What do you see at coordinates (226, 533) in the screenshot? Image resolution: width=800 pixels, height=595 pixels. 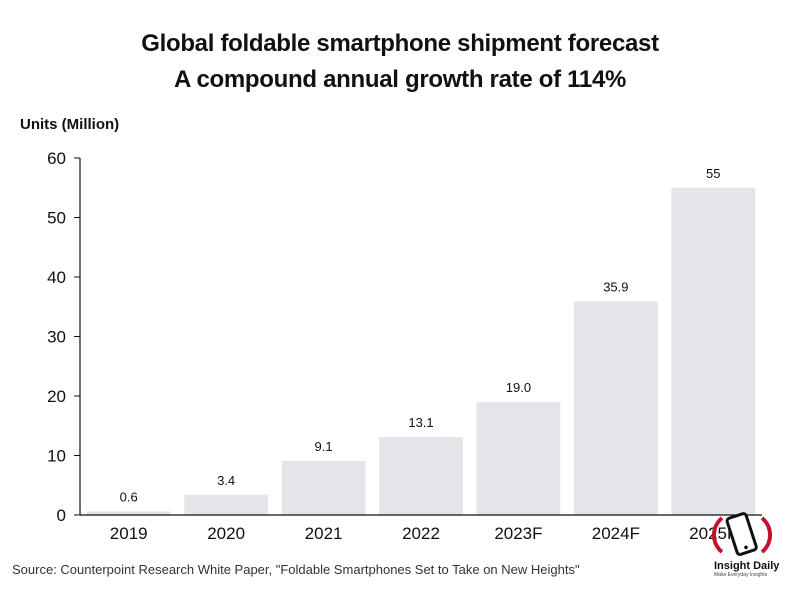 I see `x-tick-label: 2020` at bounding box center [226, 533].